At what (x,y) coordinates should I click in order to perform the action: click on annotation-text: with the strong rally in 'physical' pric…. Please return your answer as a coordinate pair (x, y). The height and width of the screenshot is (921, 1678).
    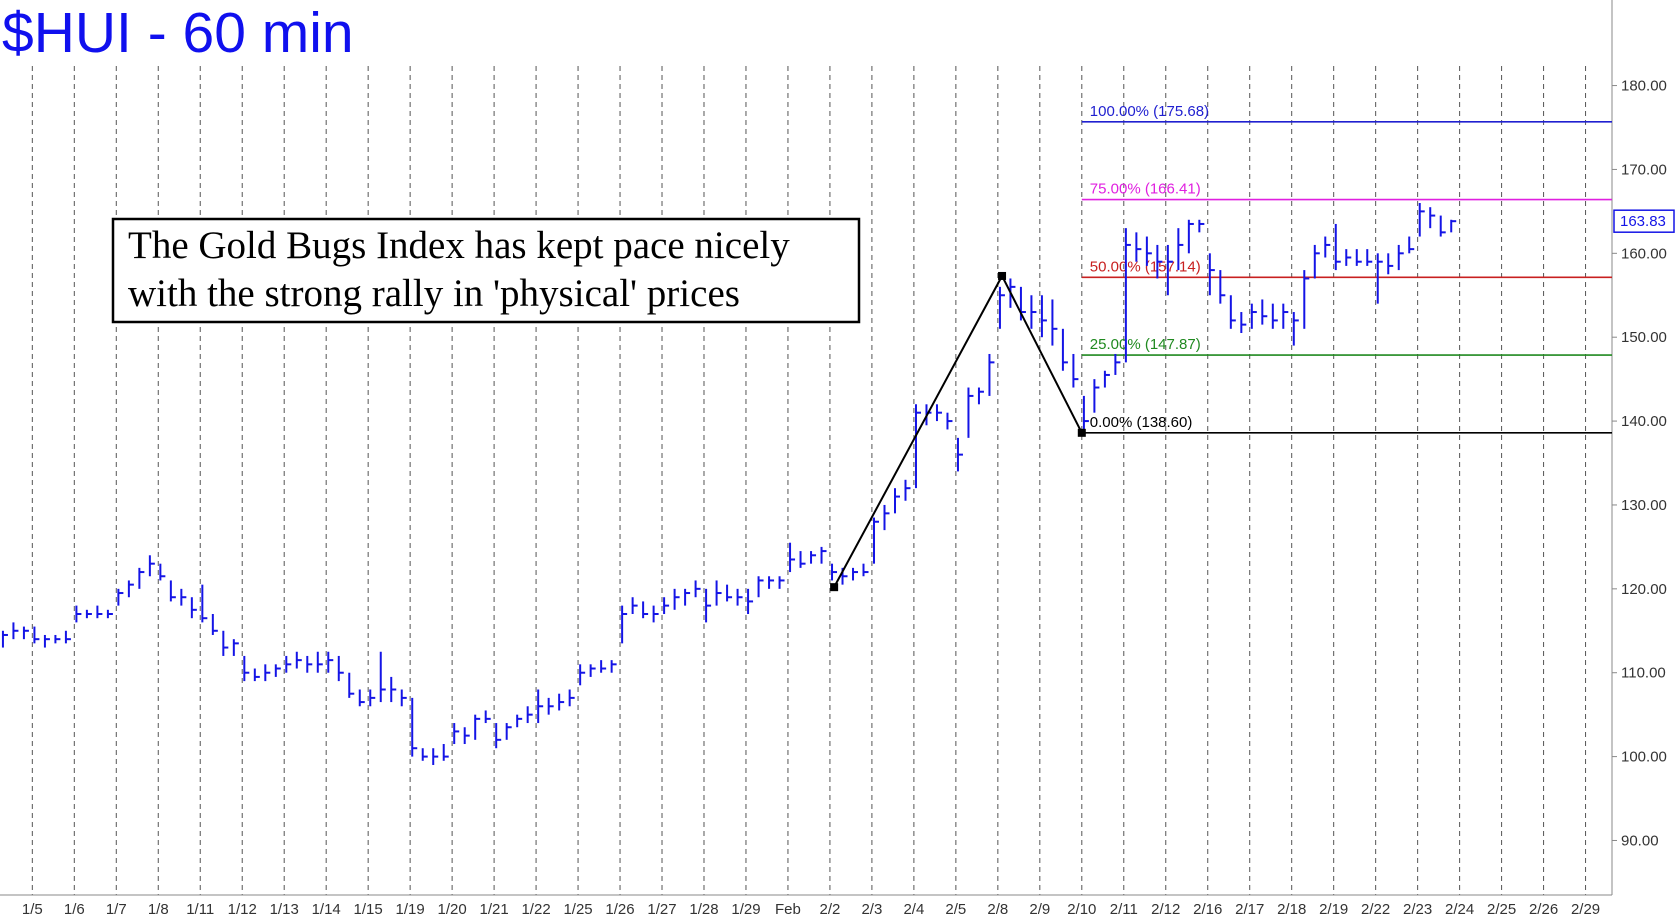
    Looking at the image, I should click on (434, 293).